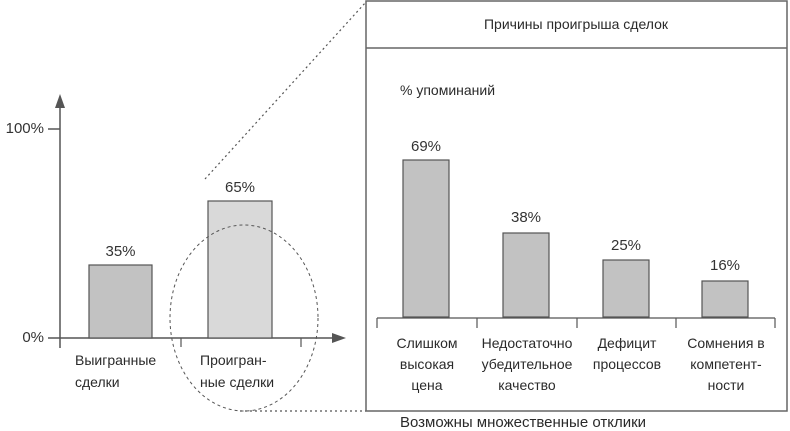  What do you see at coordinates (97, 382) in the screenshot?
I see `category-line: сделки` at bounding box center [97, 382].